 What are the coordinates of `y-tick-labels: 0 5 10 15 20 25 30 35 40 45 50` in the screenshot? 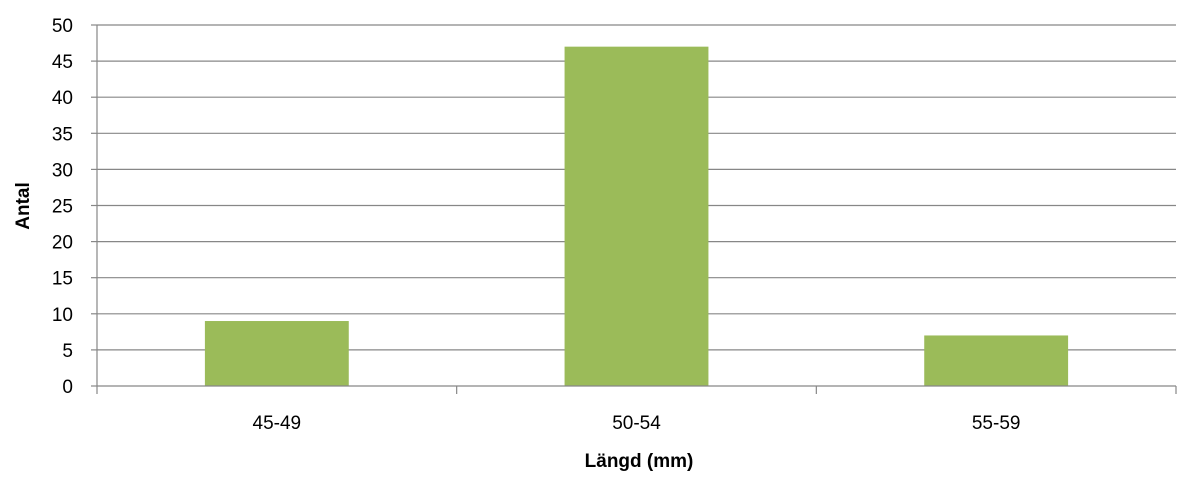 It's located at (62, 207).